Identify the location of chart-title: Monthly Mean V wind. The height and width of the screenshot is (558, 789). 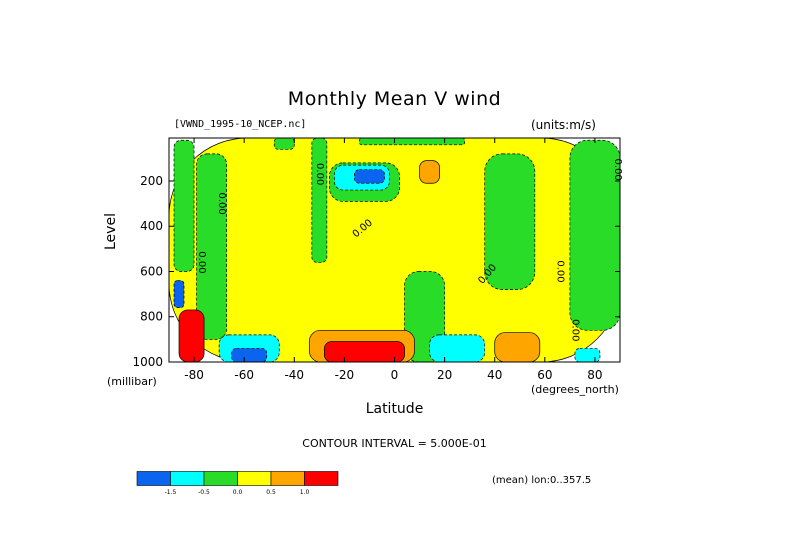
(394, 99).